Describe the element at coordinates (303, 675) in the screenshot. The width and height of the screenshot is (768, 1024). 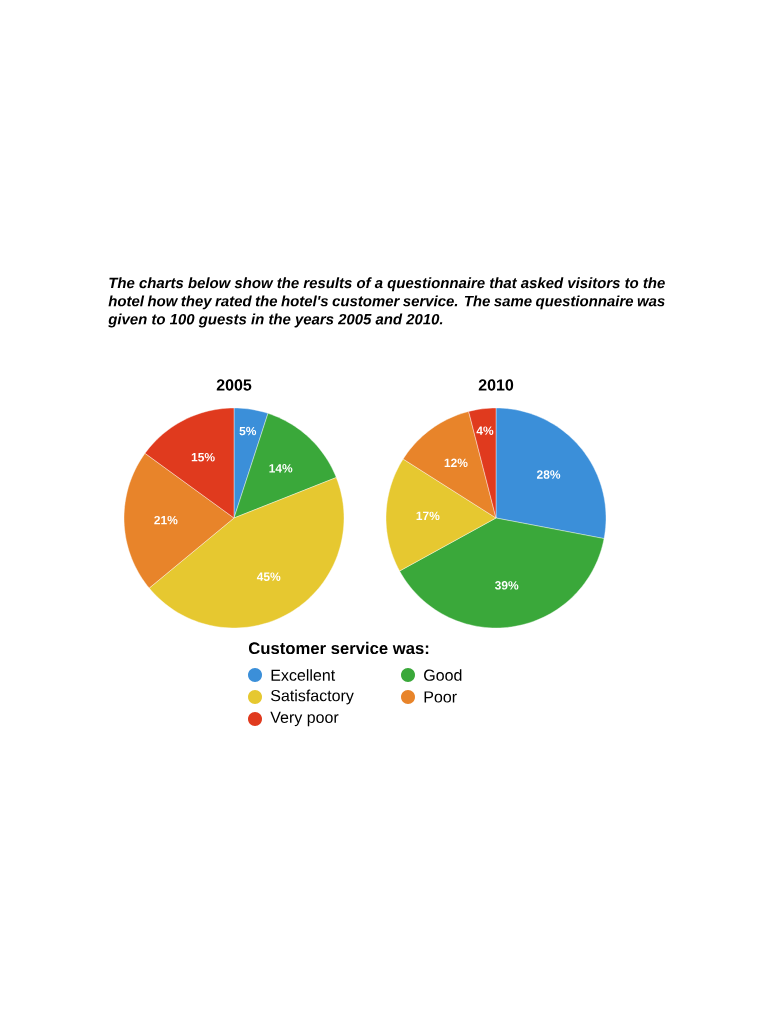
I see `legend-label: Excellent` at that location.